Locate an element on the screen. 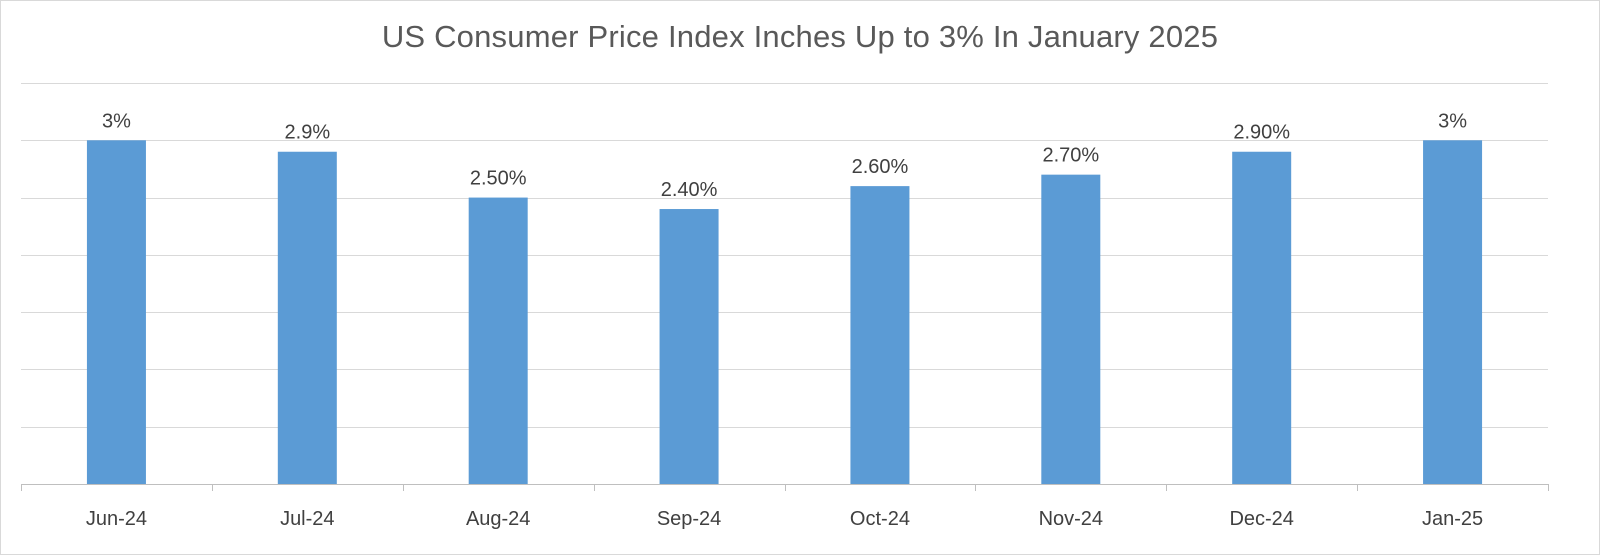 The width and height of the screenshot is (1600, 555). x-tick-label: Dec-24 is located at coordinates (1261, 519).